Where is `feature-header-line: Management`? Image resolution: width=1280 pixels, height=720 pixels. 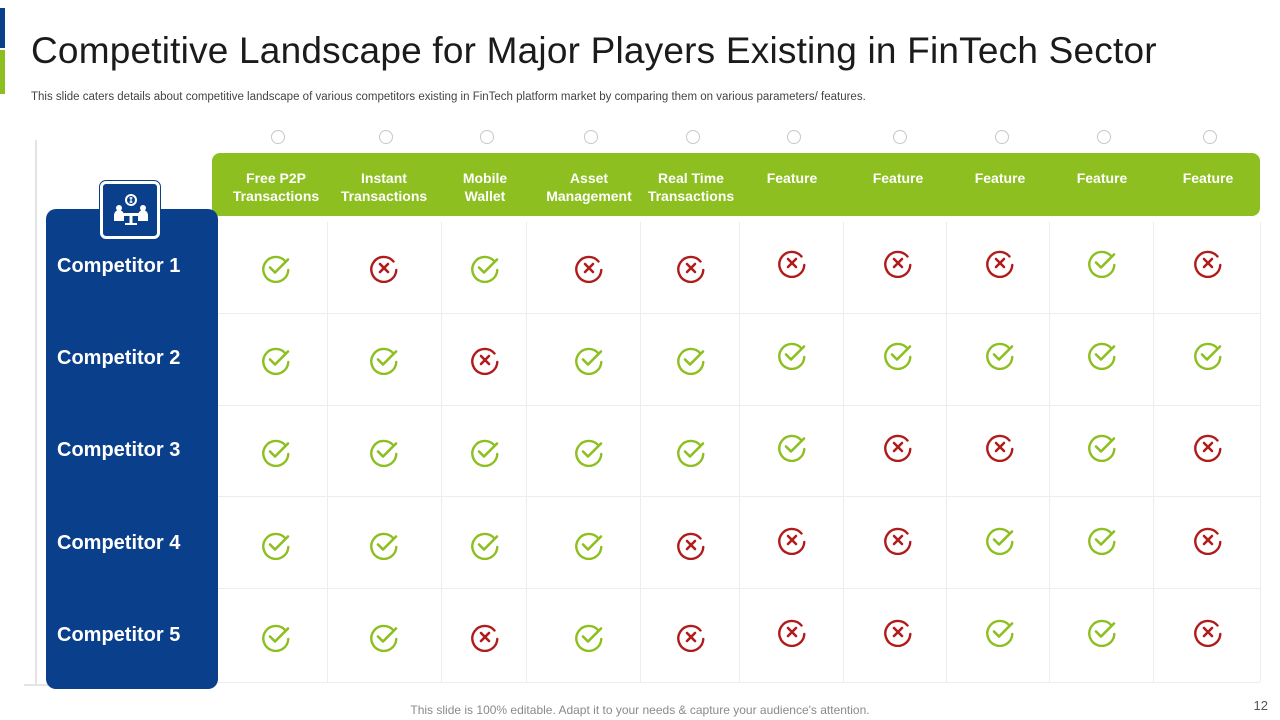
feature-header-line: Management is located at coordinates (589, 196).